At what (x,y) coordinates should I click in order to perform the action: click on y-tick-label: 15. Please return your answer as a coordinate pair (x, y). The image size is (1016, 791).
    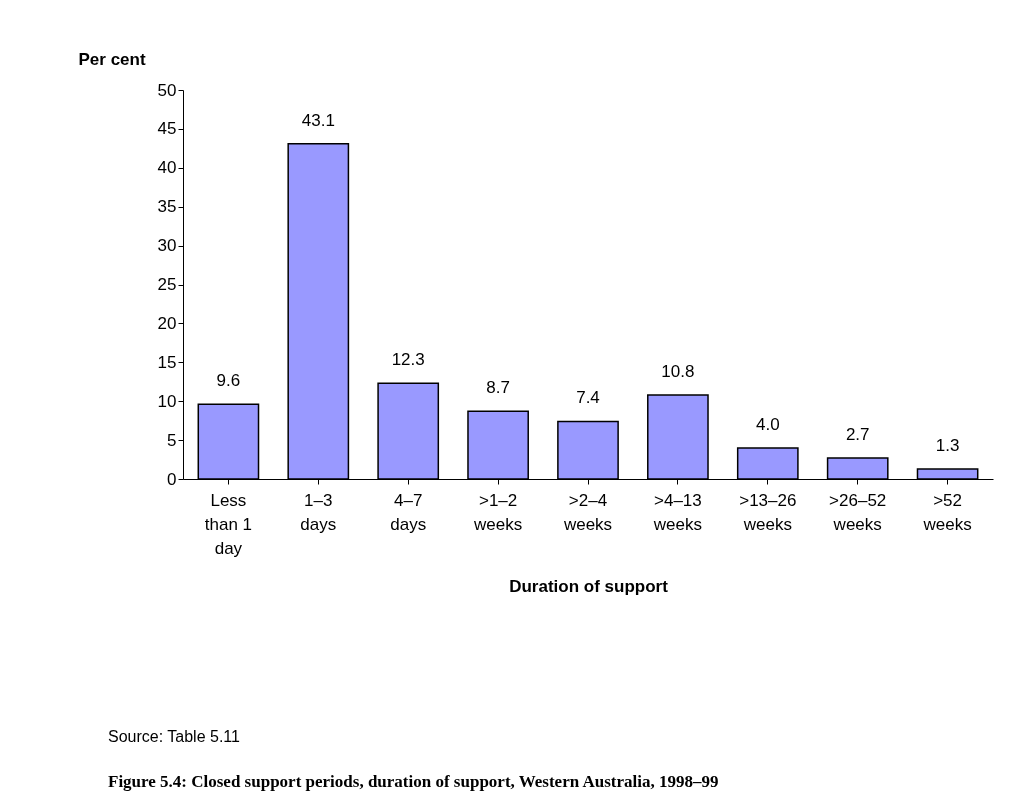
    Looking at the image, I should click on (167, 362).